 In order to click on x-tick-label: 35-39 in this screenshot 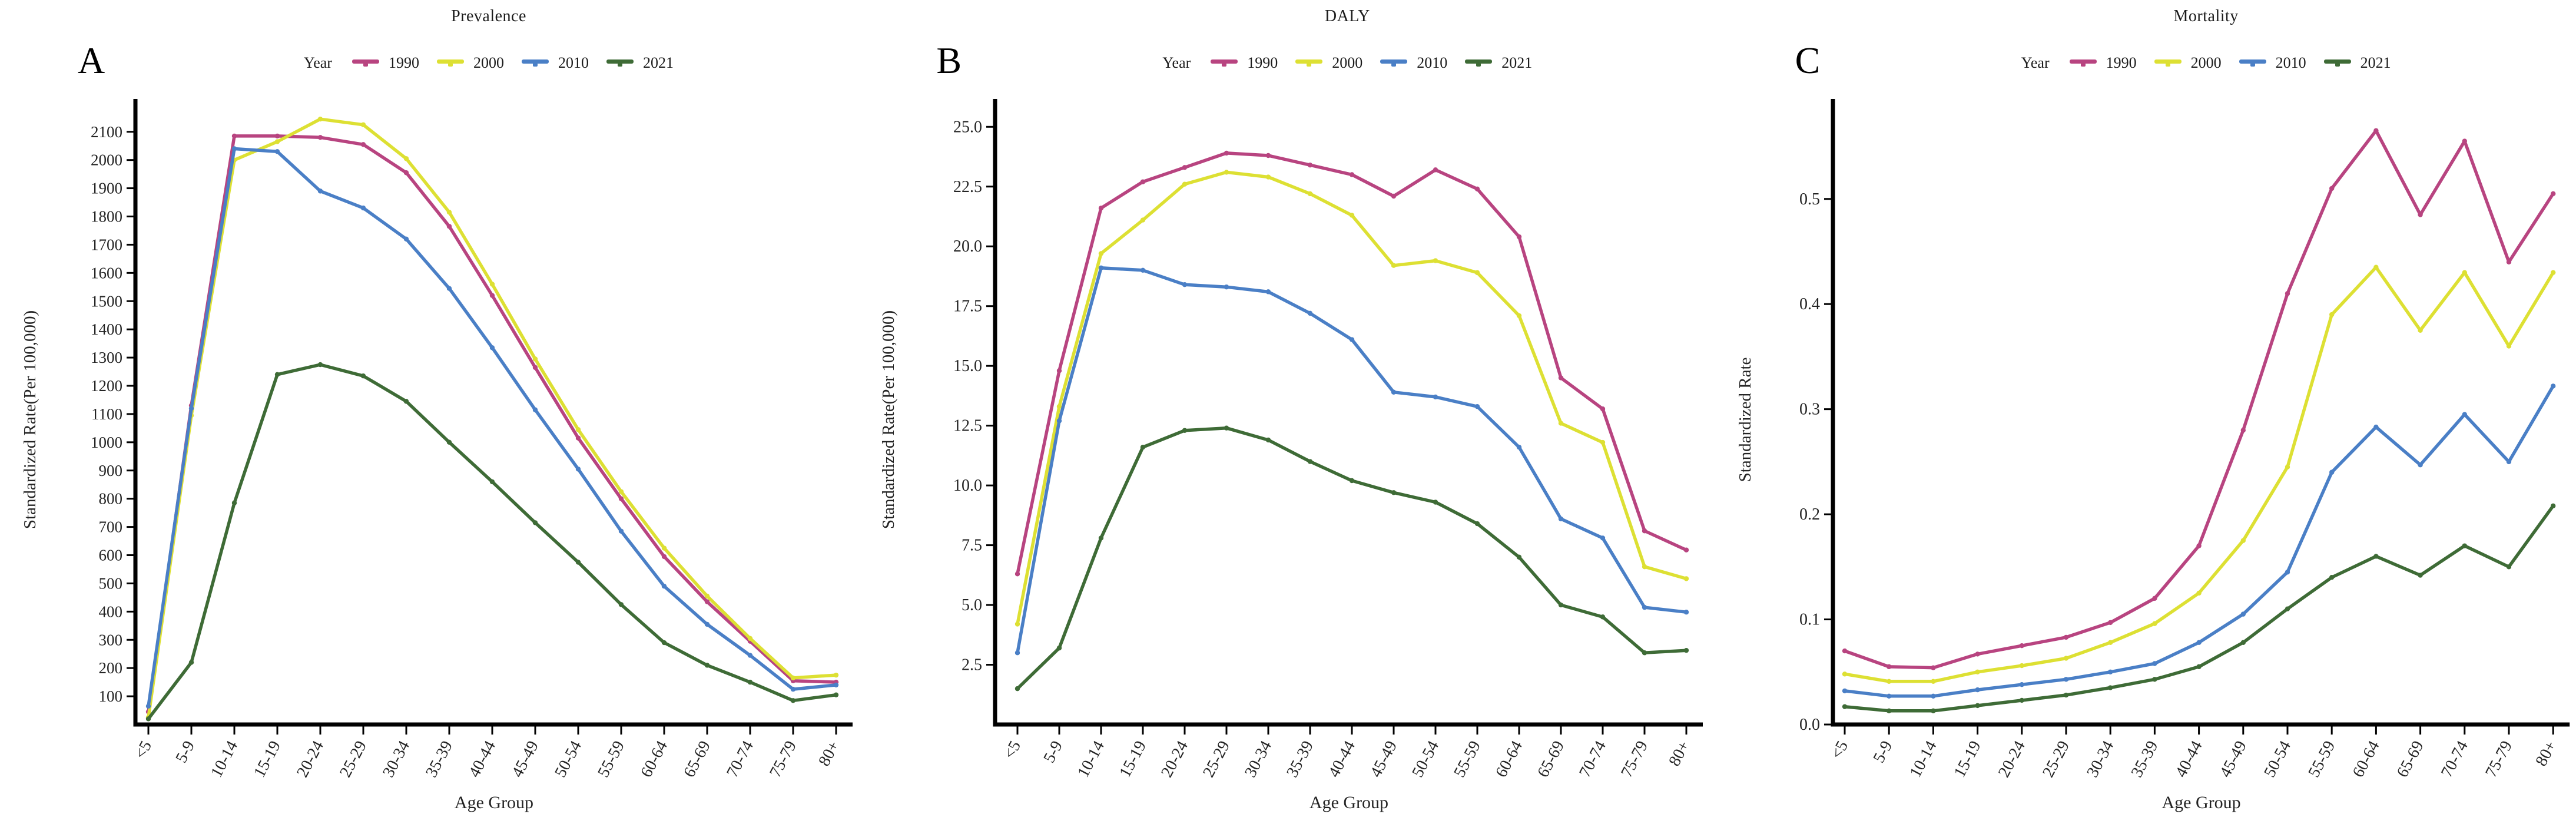, I will do `click(439, 759)`.